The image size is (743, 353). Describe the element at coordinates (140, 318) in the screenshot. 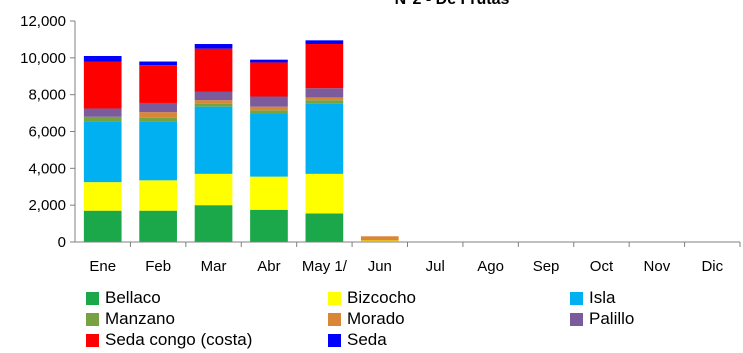

I see `legend-label: Manzano` at that location.